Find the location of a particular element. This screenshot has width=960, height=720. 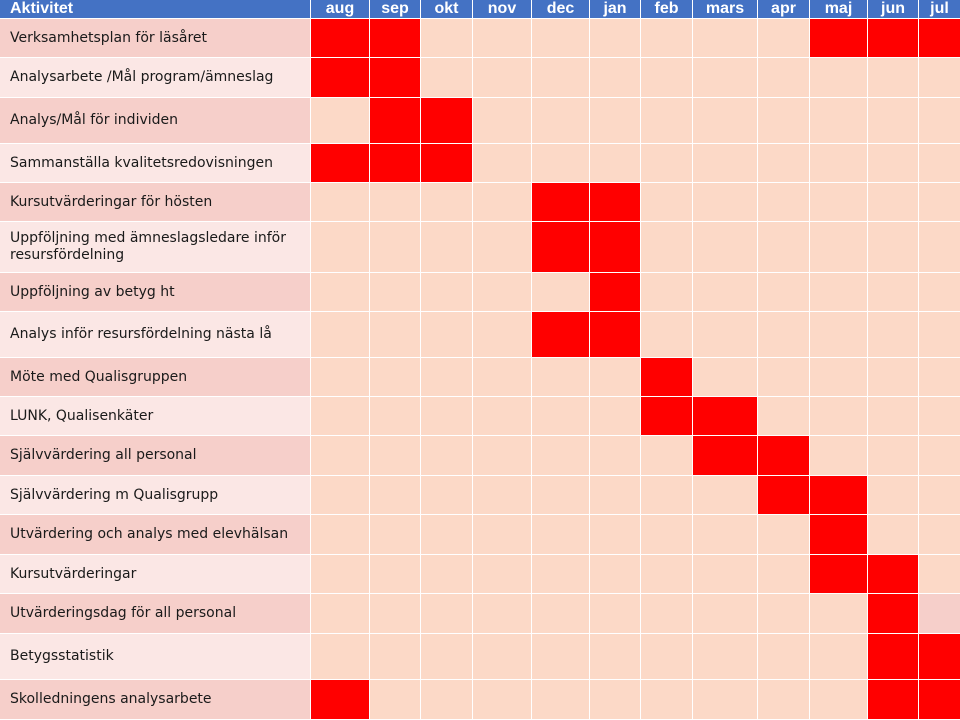

activity-label: Analysarbete /Mål program/ämneslag is located at coordinates (155, 77).